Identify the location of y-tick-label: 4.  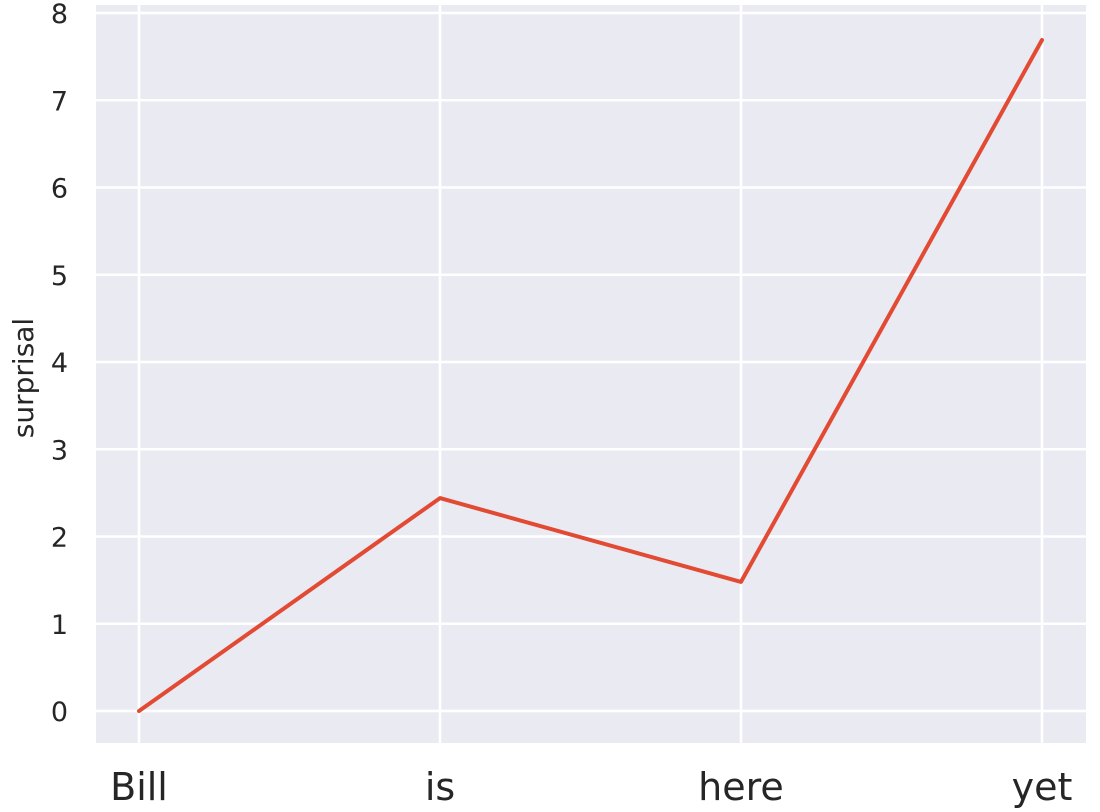
(59, 363).